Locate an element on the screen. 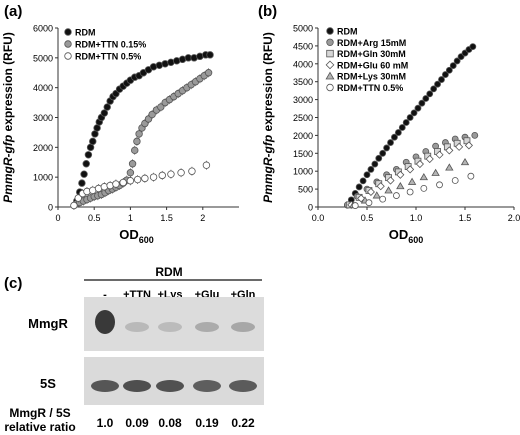 Image resolution: width=520 pixels, height=435 pixels. legend-label: RDM is located at coordinates (347, 32).